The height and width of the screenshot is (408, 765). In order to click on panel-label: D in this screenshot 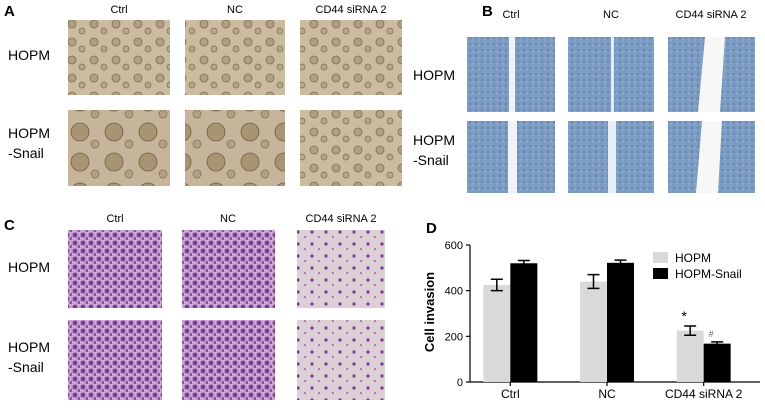, I will do `click(431, 228)`.